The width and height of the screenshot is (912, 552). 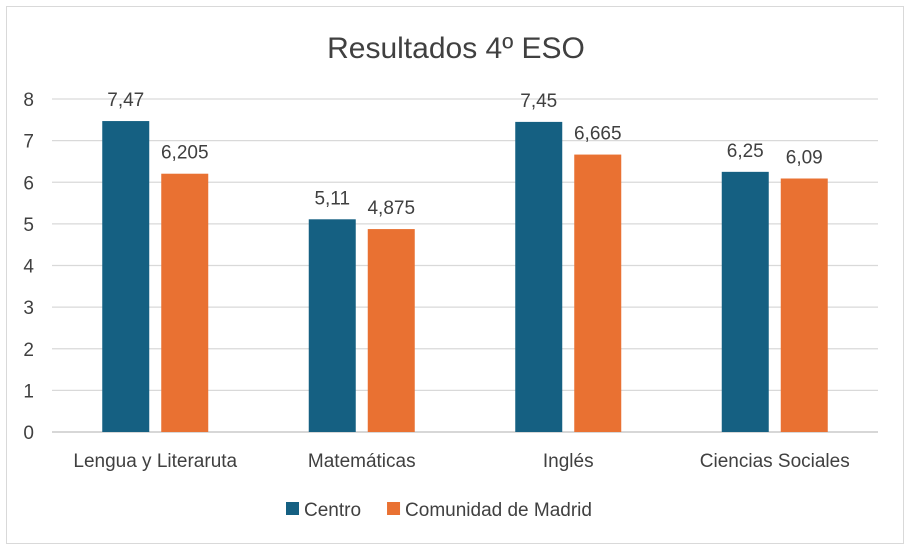 What do you see at coordinates (28, 308) in the screenshot?
I see `y-tick-label: 3` at bounding box center [28, 308].